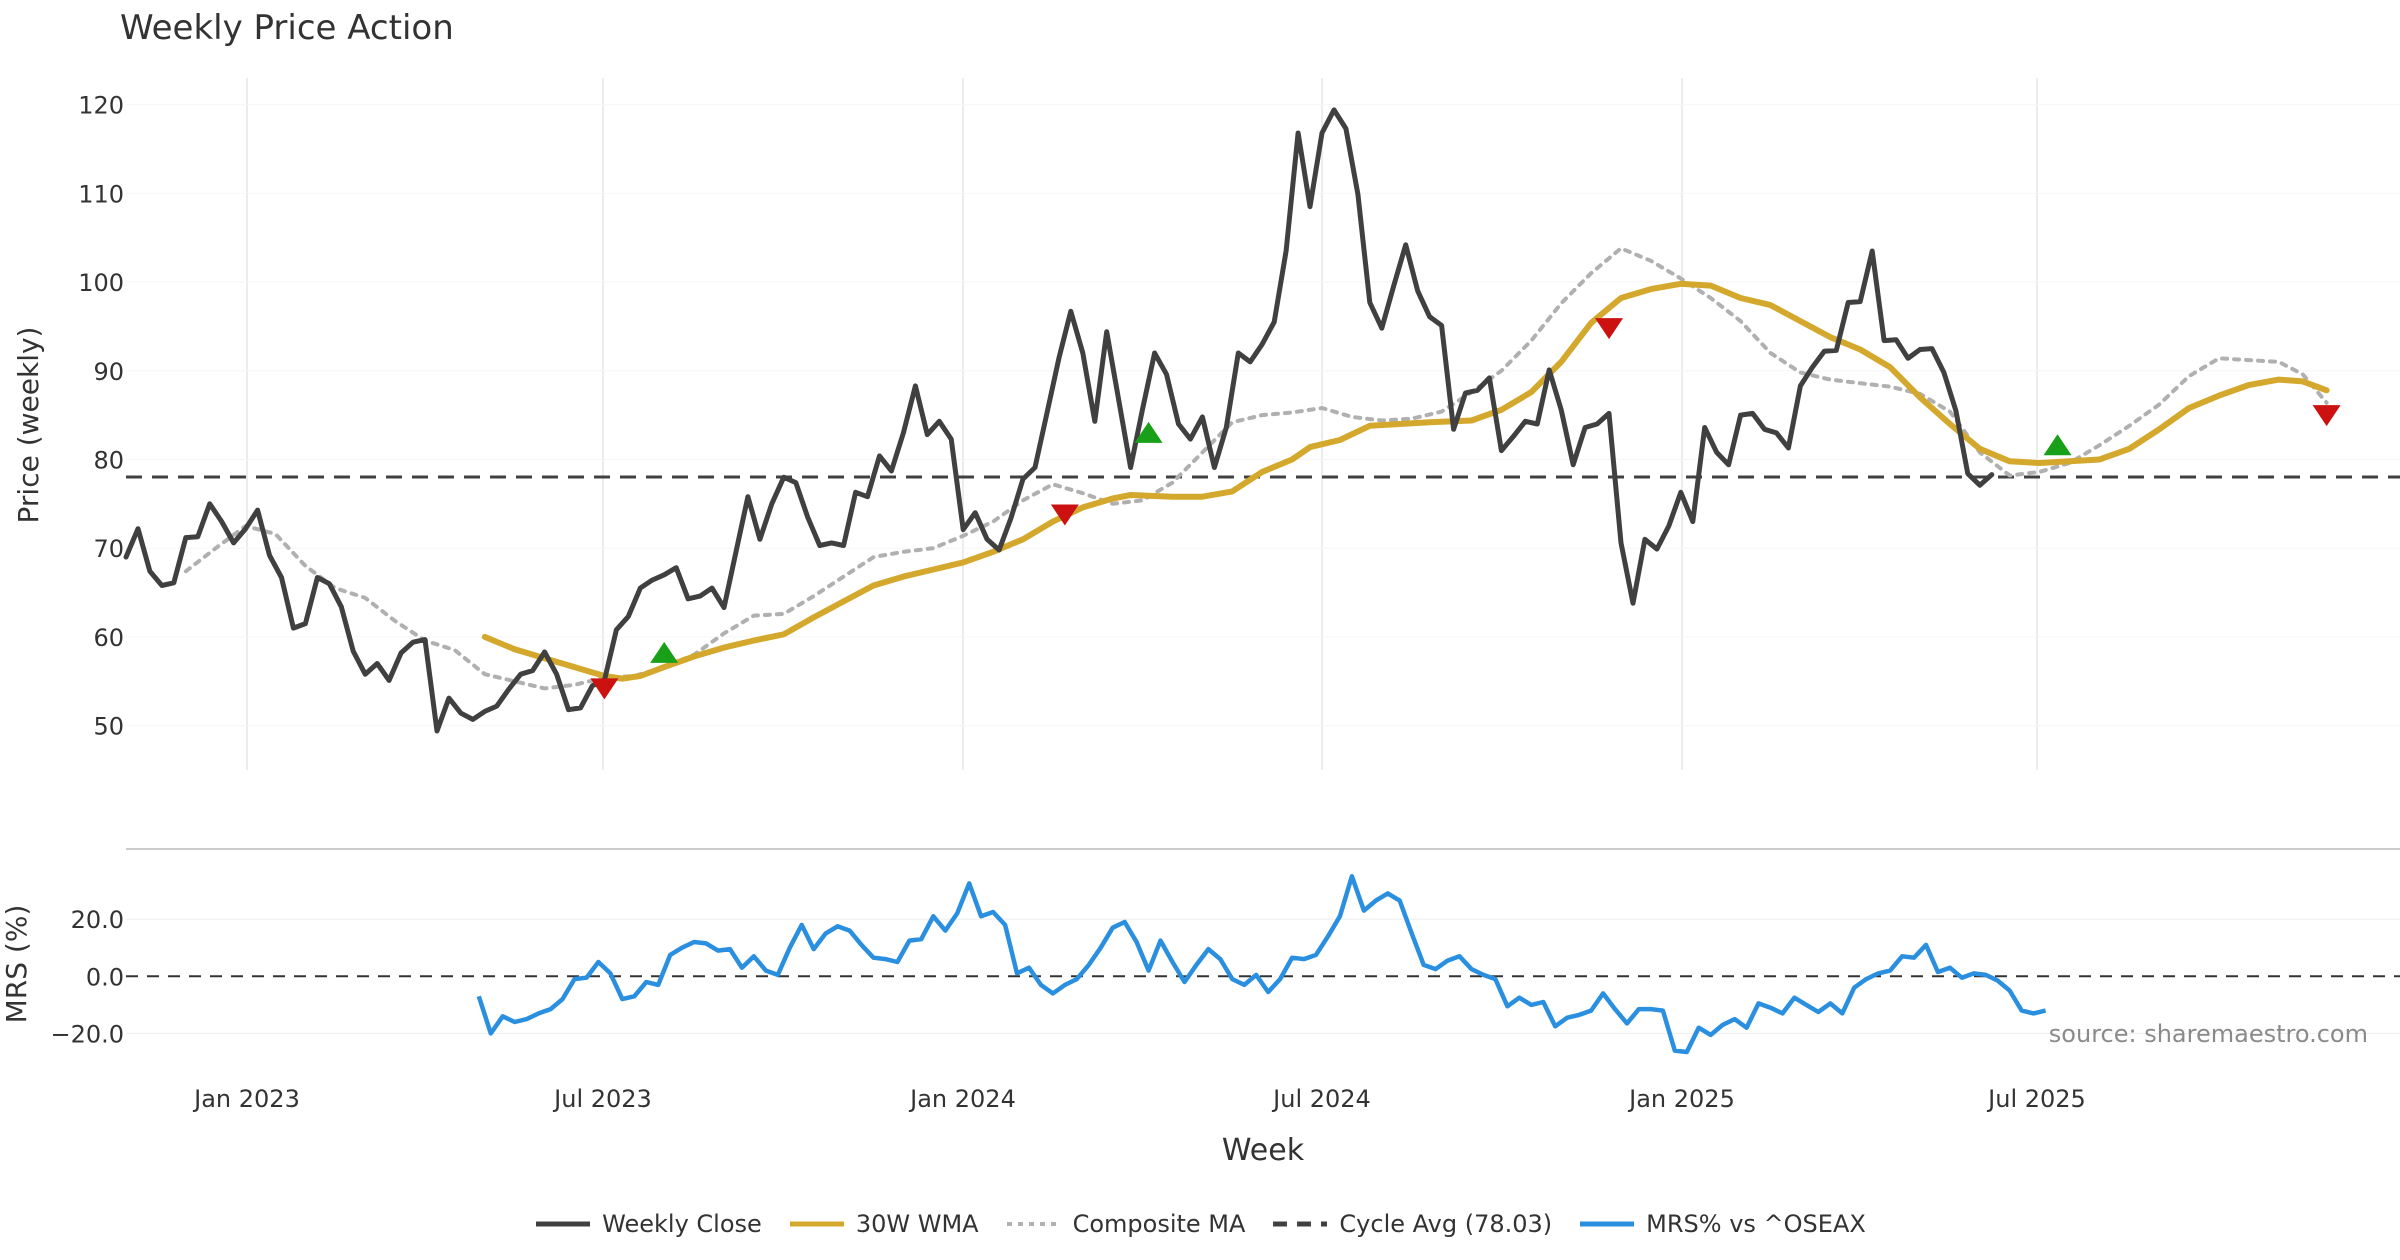  What do you see at coordinates (1681, 1099) in the screenshot?
I see `x-tick-label: Jan 2025` at bounding box center [1681, 1099].